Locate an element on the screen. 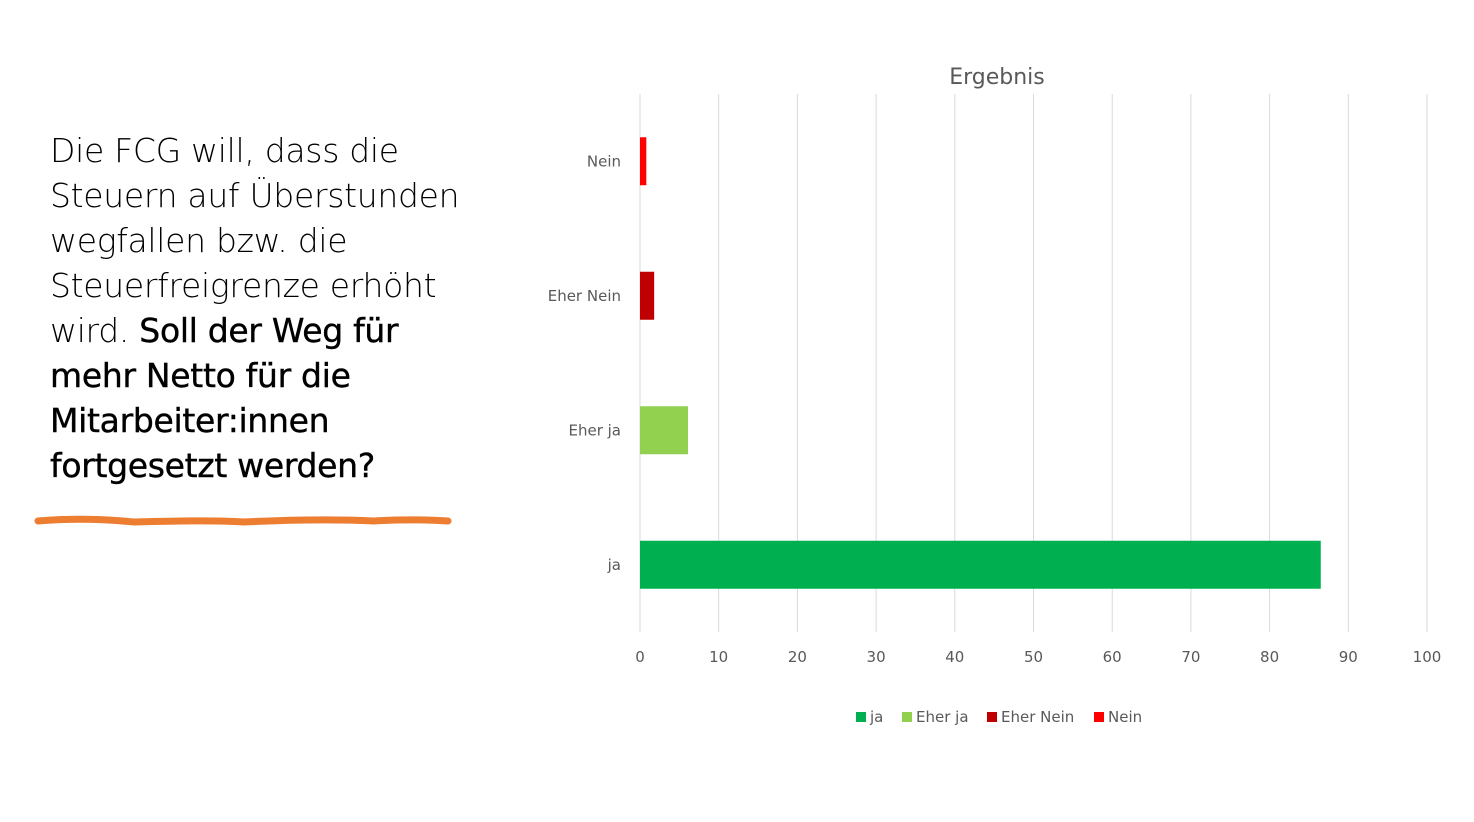 Image resolution: width=1474 pixels, height=822 pixels. category-label-eher-ja: Eher ja is located at coordinates (594, 430).